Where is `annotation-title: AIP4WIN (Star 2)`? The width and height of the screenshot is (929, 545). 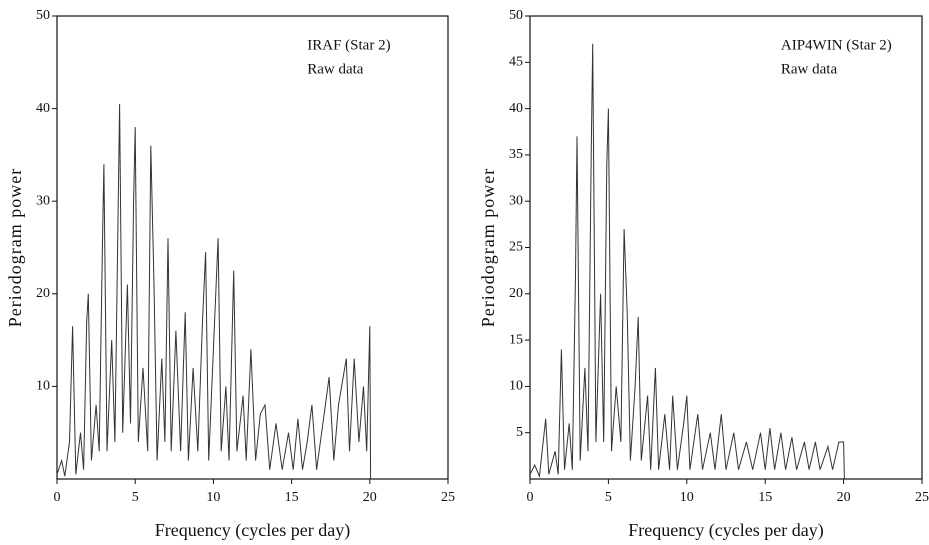 annotation-title: AIP4WIN (Star 2) is located at coordinates (836, 45).